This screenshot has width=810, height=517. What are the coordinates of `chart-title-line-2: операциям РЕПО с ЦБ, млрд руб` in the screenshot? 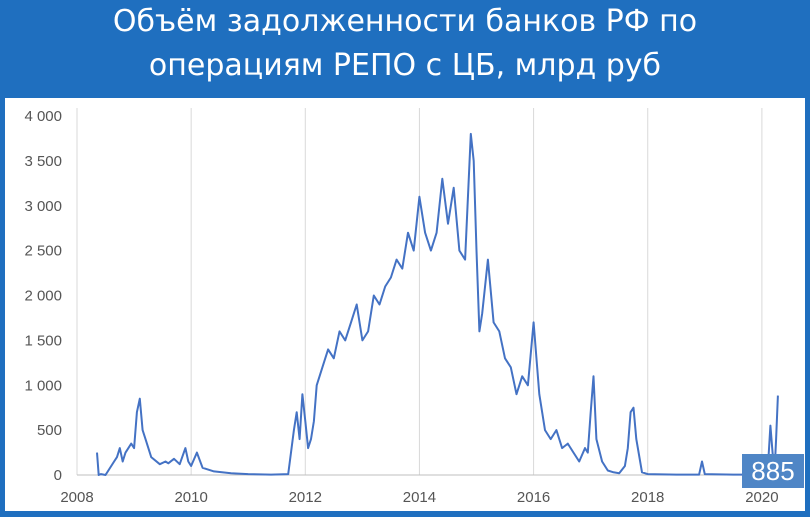 It's located at (405, 65).